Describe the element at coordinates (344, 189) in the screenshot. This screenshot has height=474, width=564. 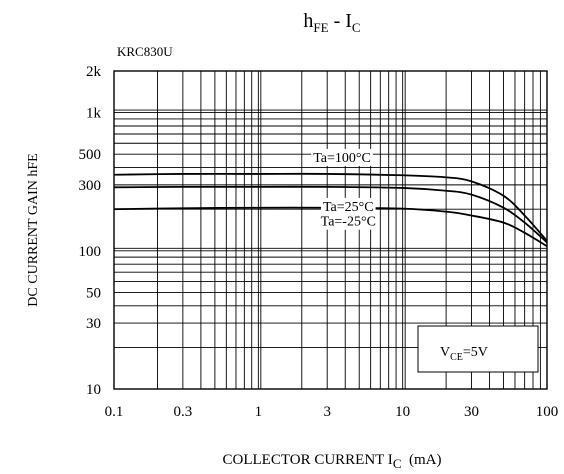
I see `series-labels: Ta=100°C Ta=25°CTa=-25°C` at that location.